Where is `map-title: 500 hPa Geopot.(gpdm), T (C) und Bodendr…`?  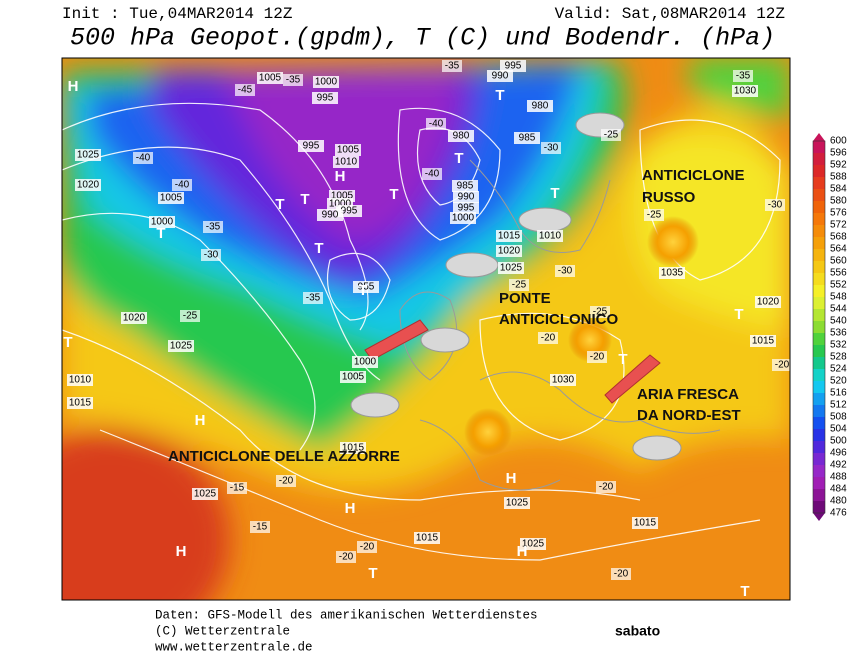
map-title: 500 hPa Geopot.(gpdm), T (C) und Bodendr… is located at coordinates (422, 38).